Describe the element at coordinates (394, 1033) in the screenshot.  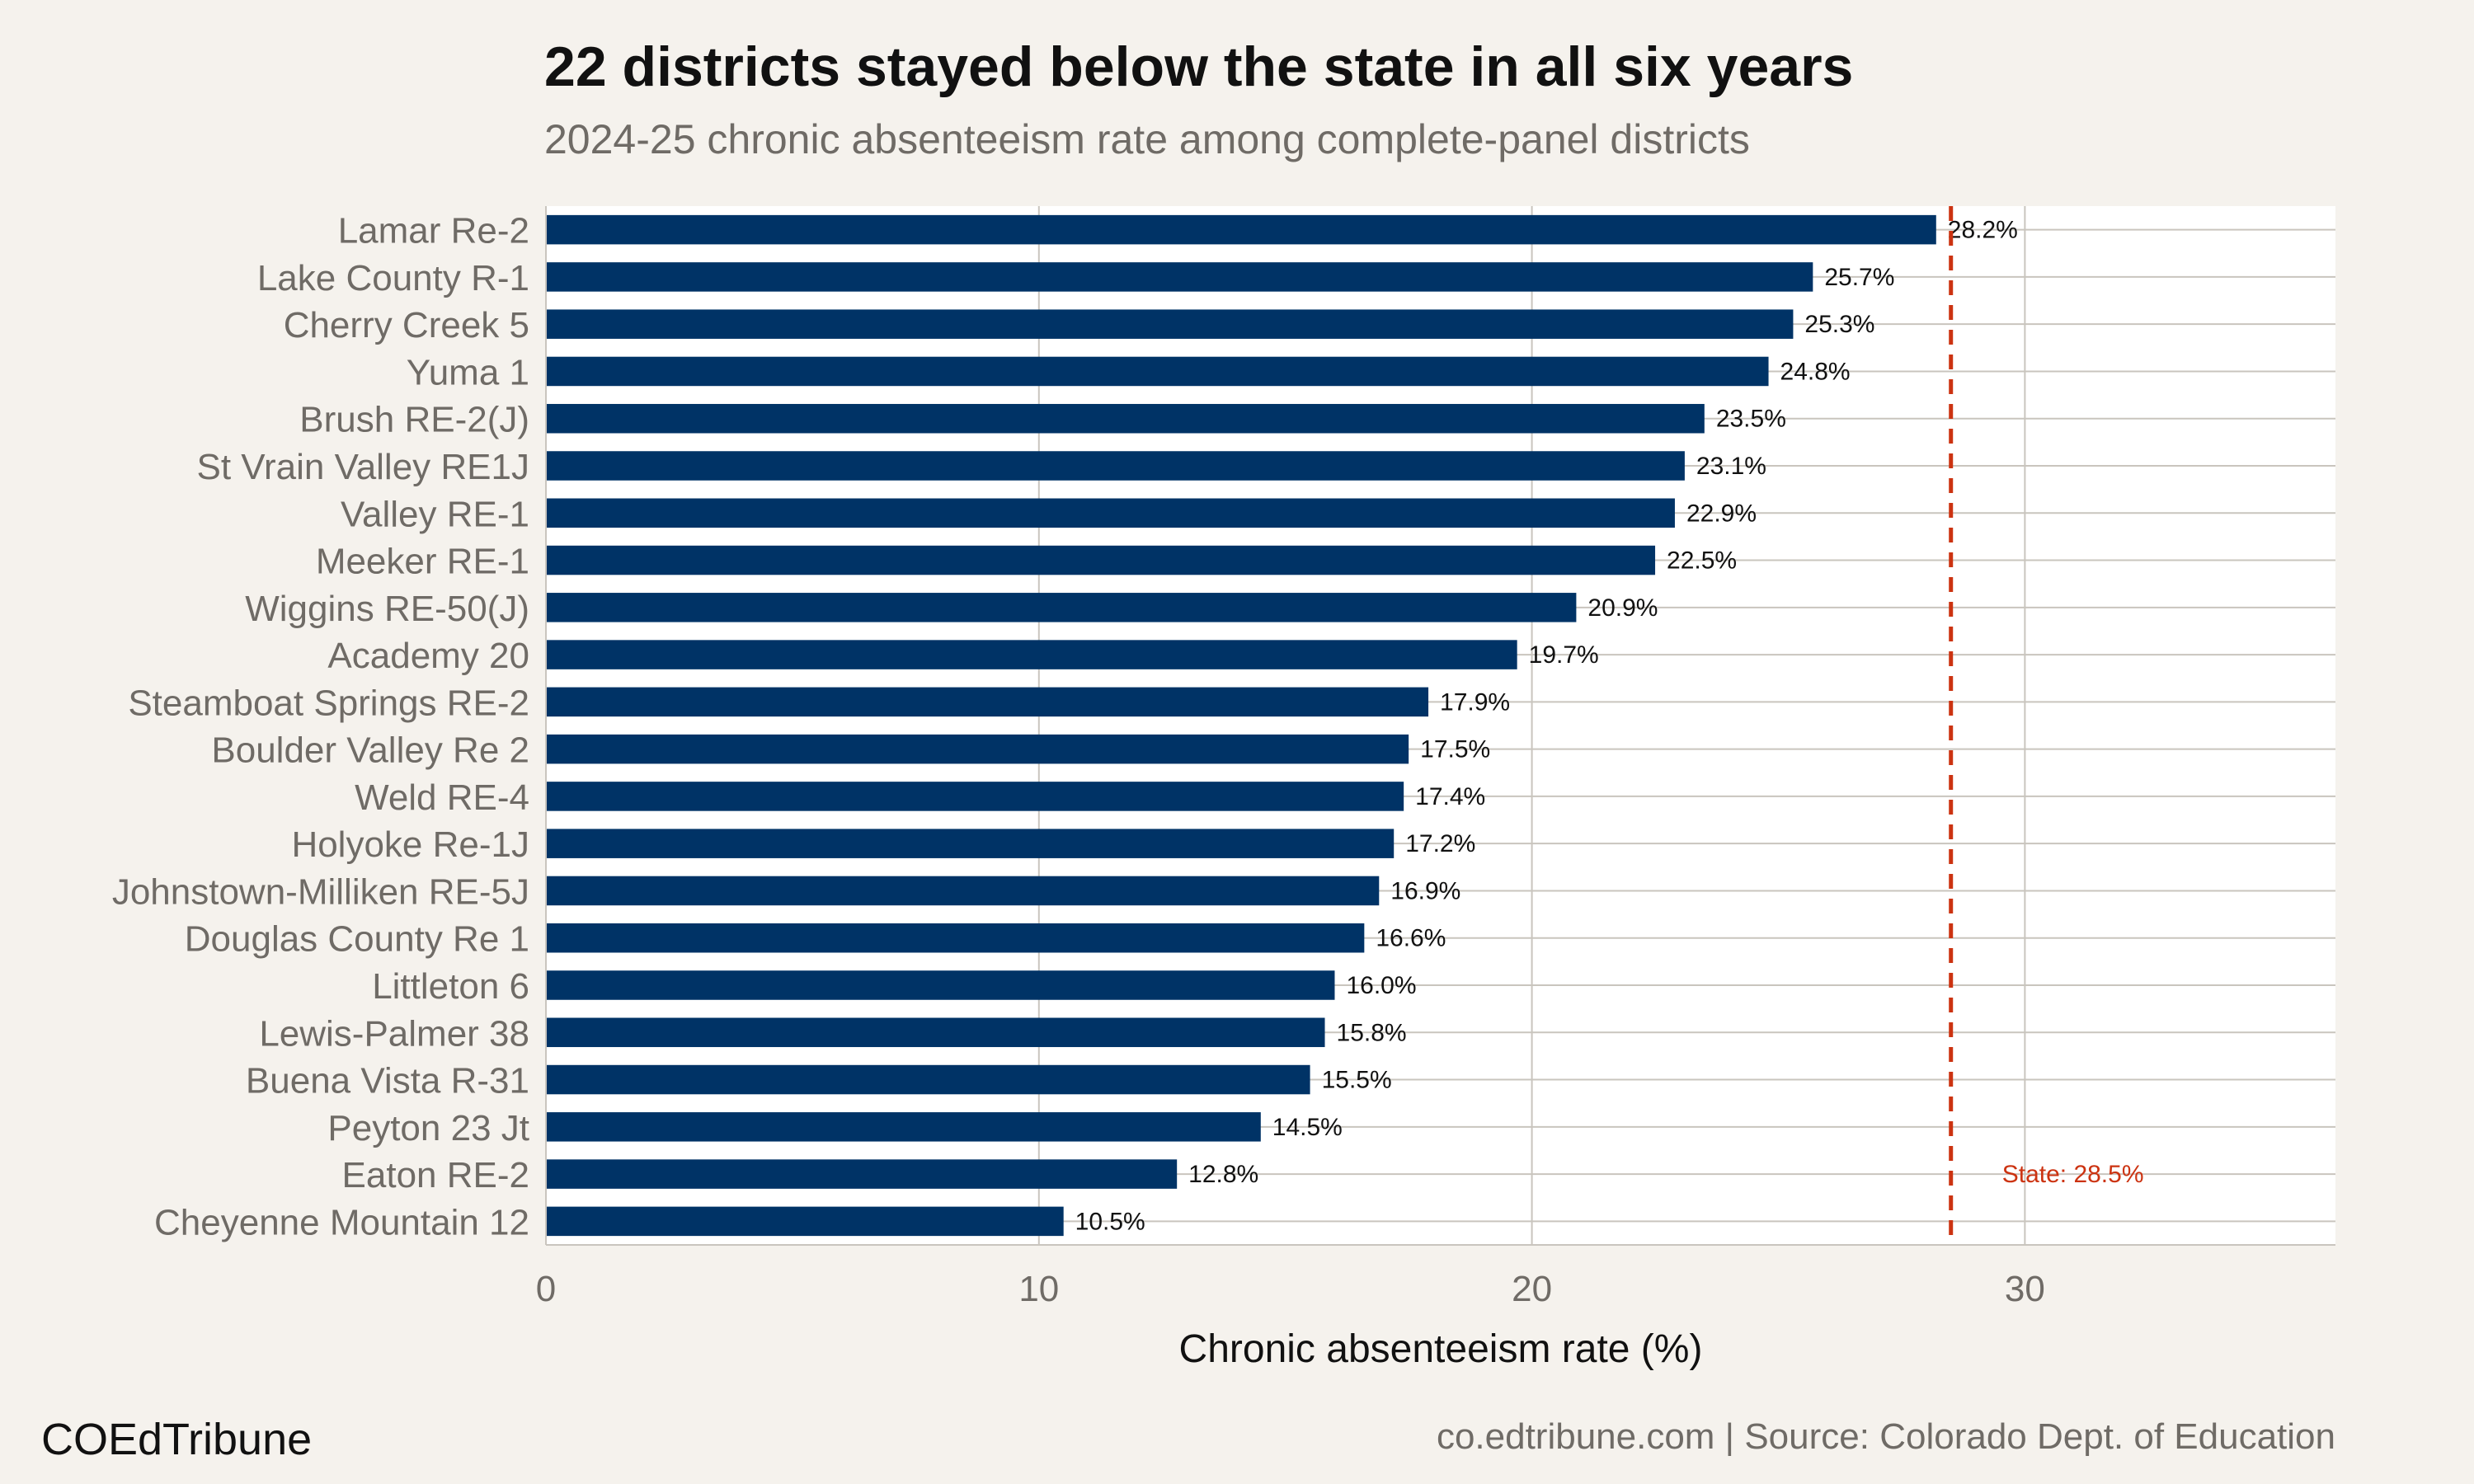
I see `category-label: Lewis-Palmer 38` at that location.